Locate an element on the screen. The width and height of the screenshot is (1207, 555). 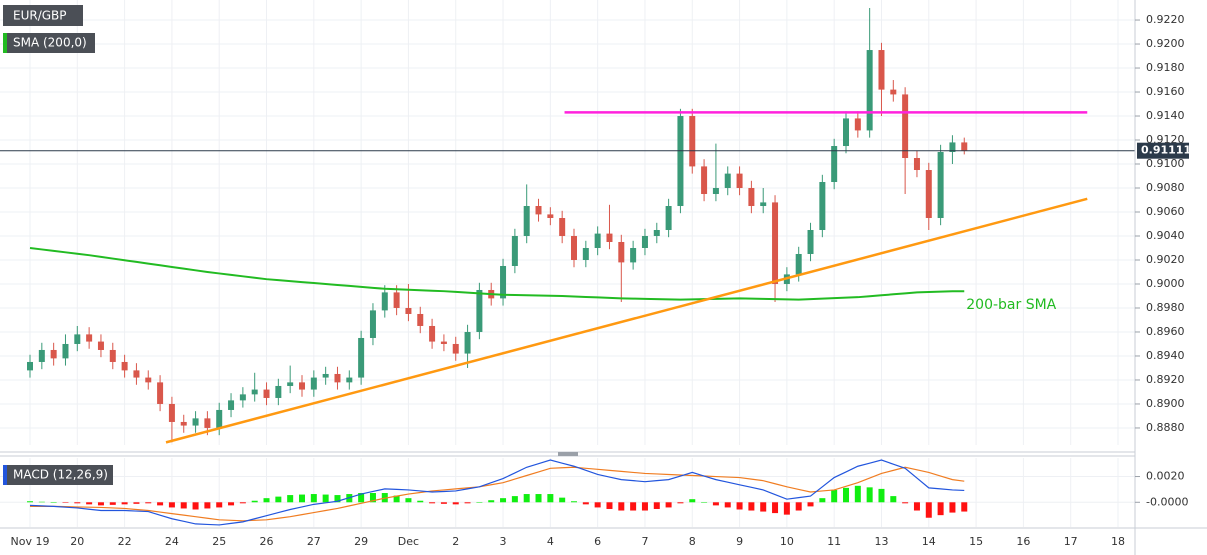
x-tick-label: 11 is located at coordinates (834, 541).